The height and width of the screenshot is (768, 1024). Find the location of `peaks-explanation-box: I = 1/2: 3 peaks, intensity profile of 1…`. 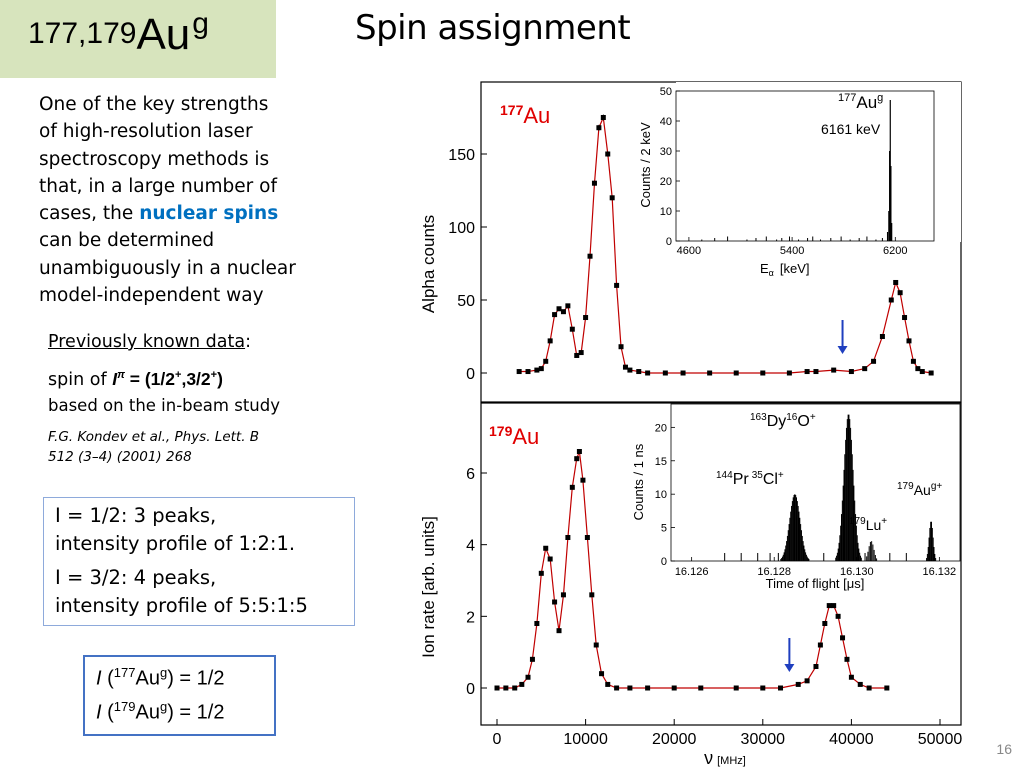

peaks-explanation-box: I = 1/2: 3 peaks, intensity profile of 1… is located at coordinates (199, 561).